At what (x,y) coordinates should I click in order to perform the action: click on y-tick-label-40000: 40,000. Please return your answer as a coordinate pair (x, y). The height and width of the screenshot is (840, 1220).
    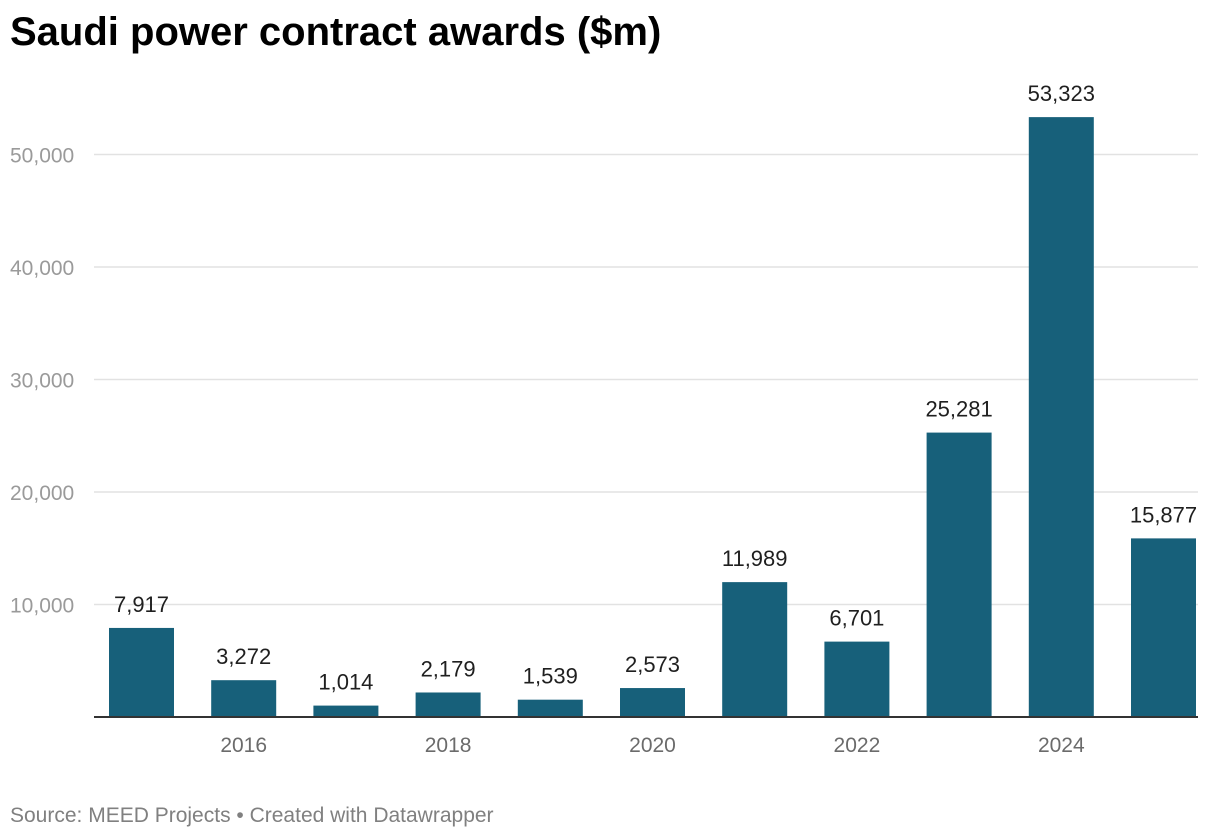
    Looking at the image, I should click on (42, 268).